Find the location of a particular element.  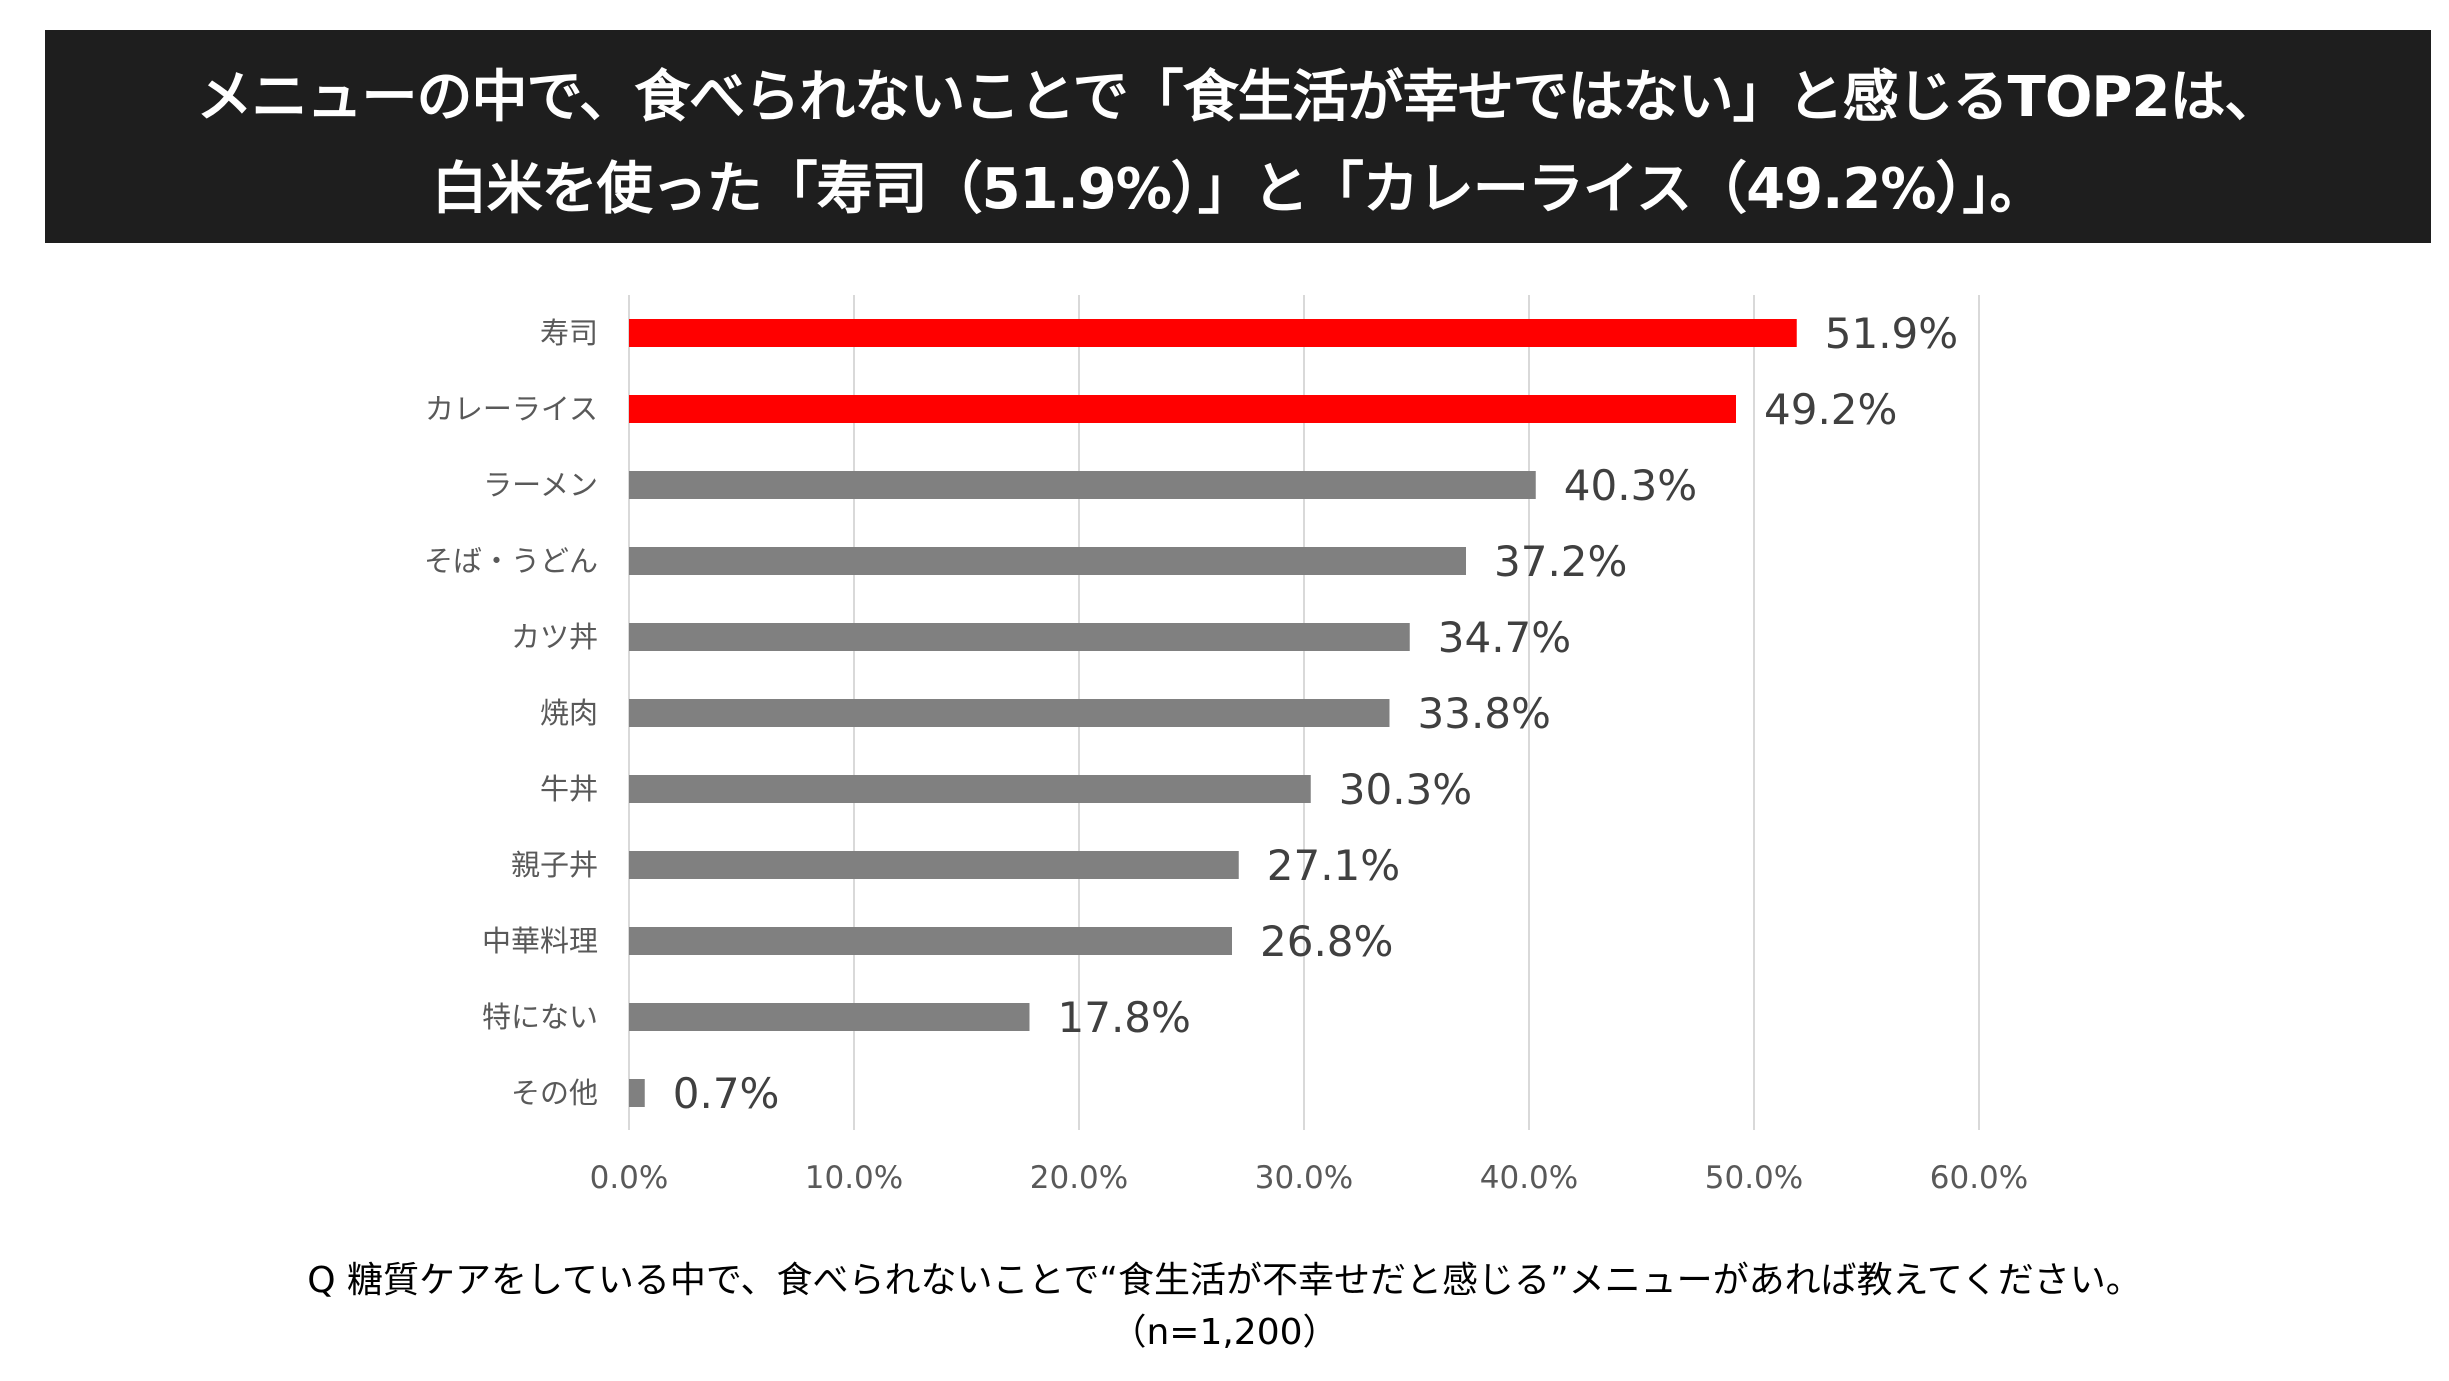

category-label-7: 親子丼 is located at coordinates (554, 865).